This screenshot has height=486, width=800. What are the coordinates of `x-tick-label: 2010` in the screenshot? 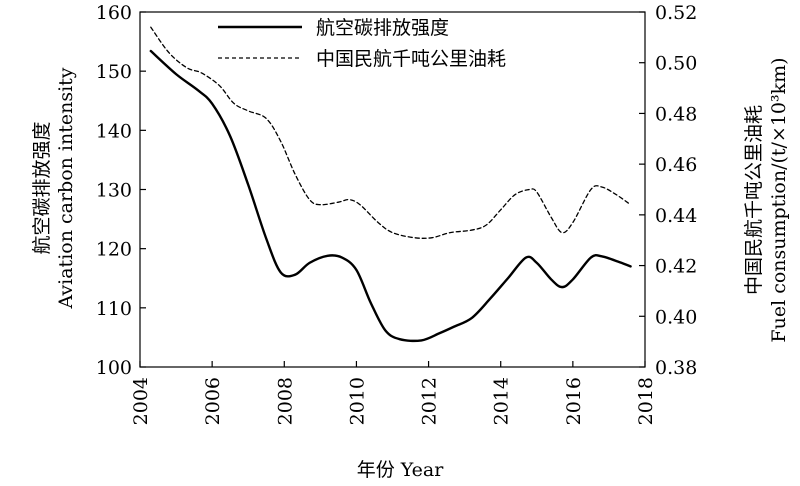 It's located at (357, 401).